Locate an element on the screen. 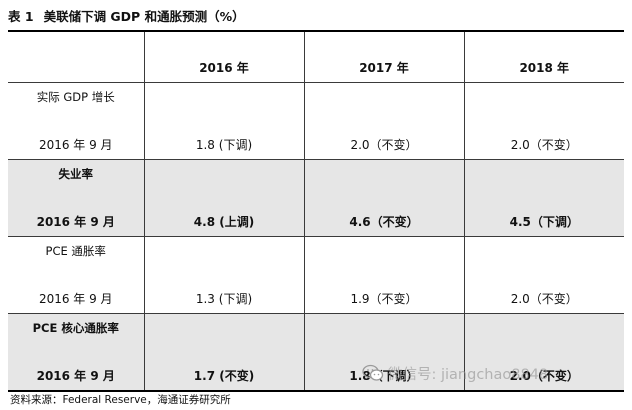 The height and width of the screenshot is (410, 632). watermark: 微信号: jiangchao8848 is located at coordinates (455, 373).